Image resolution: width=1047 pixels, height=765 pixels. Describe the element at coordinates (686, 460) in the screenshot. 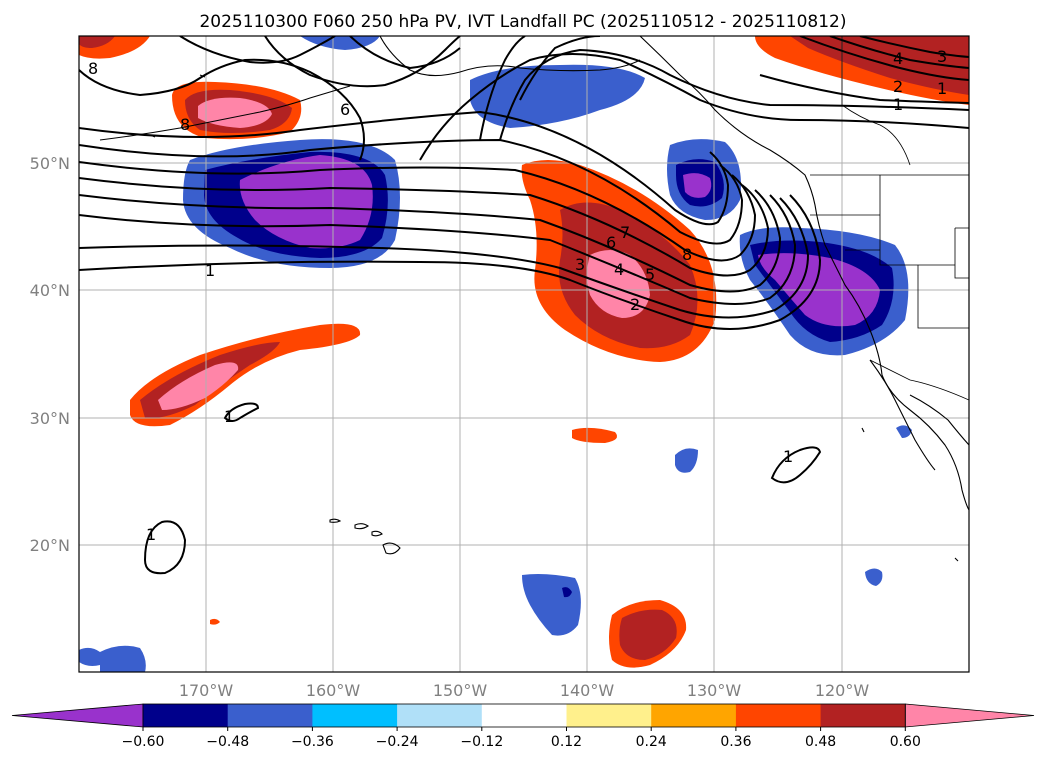

I see `shading-negative-small` at that location.